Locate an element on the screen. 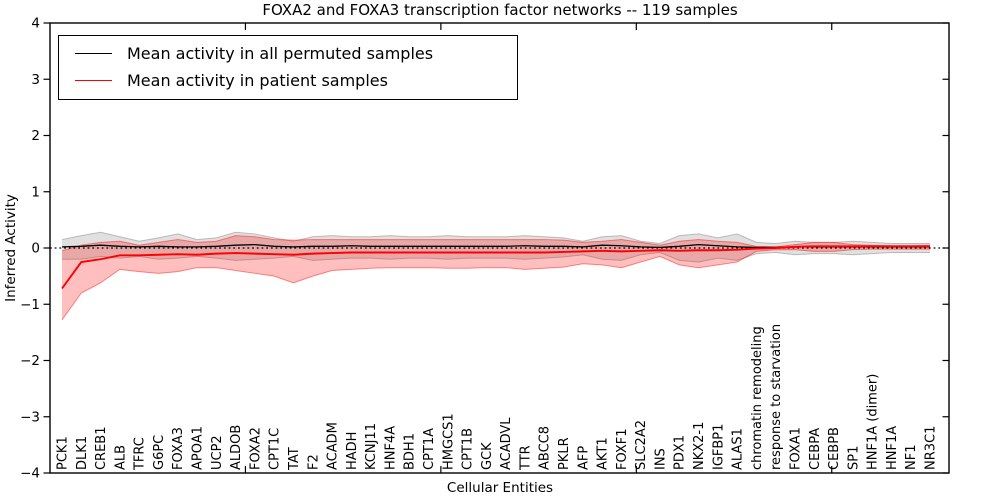 This screenshot has height=500, width=1000. x-category-label: APOA1 is located at coordinates (198, 448).